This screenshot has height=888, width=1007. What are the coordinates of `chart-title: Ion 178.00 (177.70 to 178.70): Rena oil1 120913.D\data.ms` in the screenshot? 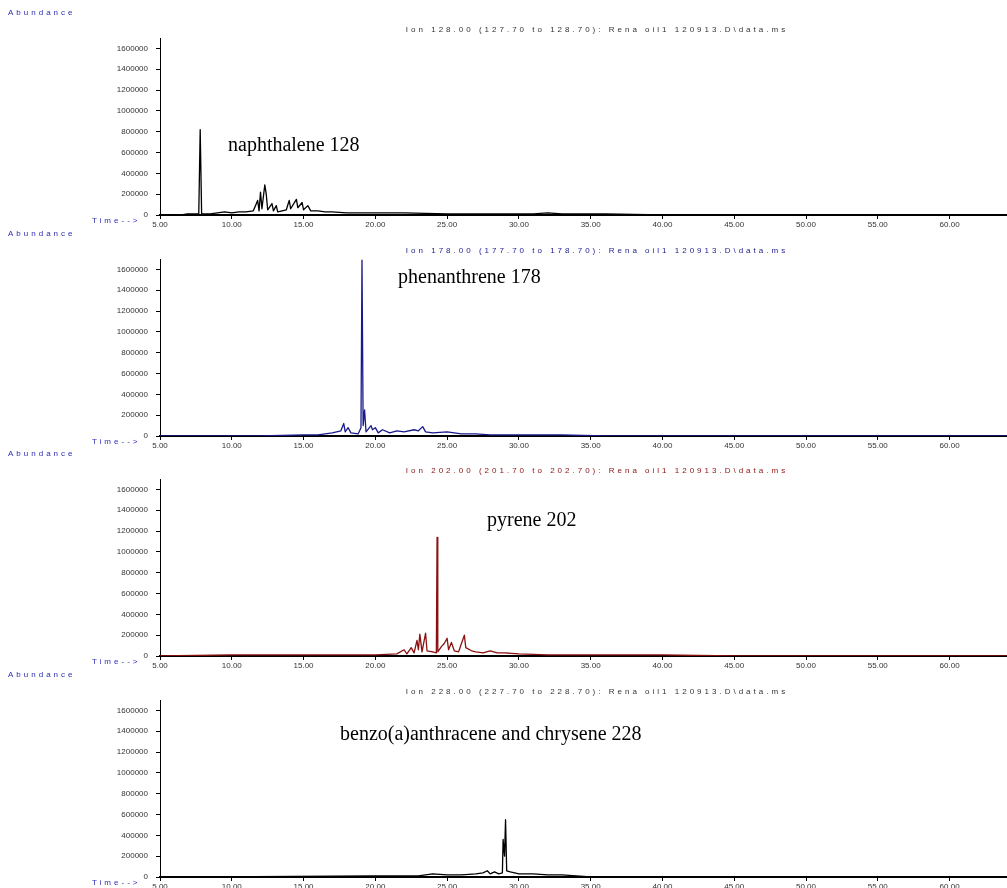 It's located at (597, 250).